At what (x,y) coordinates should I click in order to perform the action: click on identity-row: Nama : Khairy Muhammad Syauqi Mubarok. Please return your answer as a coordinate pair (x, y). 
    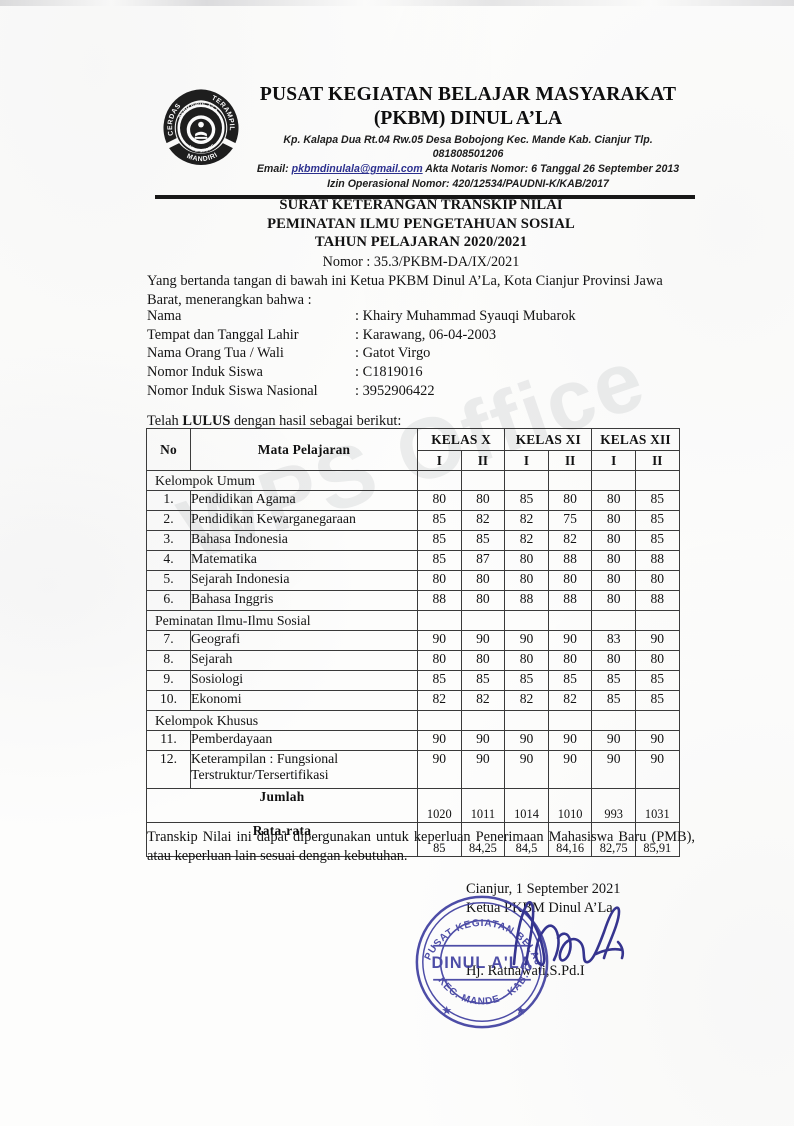
    Looking at the image, I should click on (421, 316).